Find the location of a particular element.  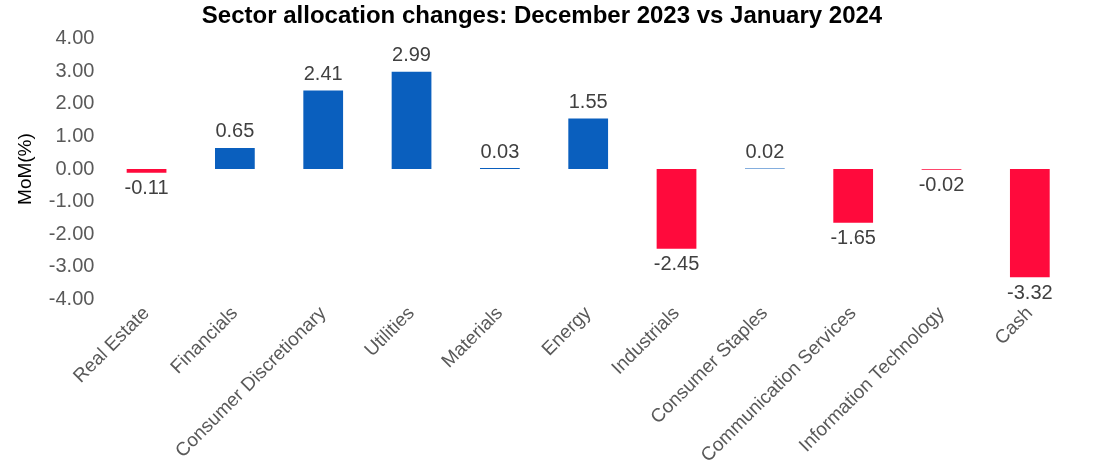

y-tick-label: 2.00 is located at coordinates (75, 102).